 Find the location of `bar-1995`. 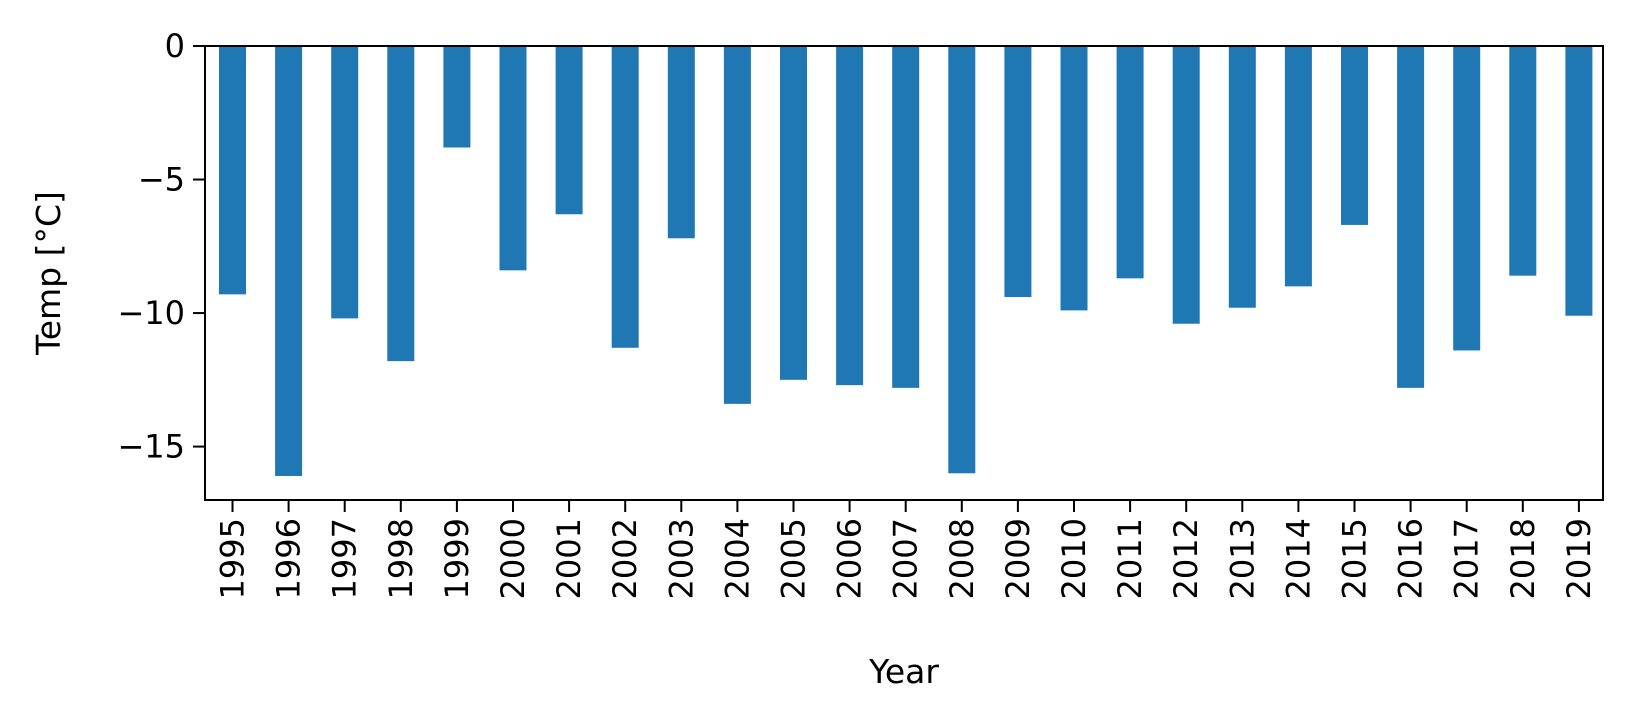

bar-1995 is located at coordinates (232, 170).